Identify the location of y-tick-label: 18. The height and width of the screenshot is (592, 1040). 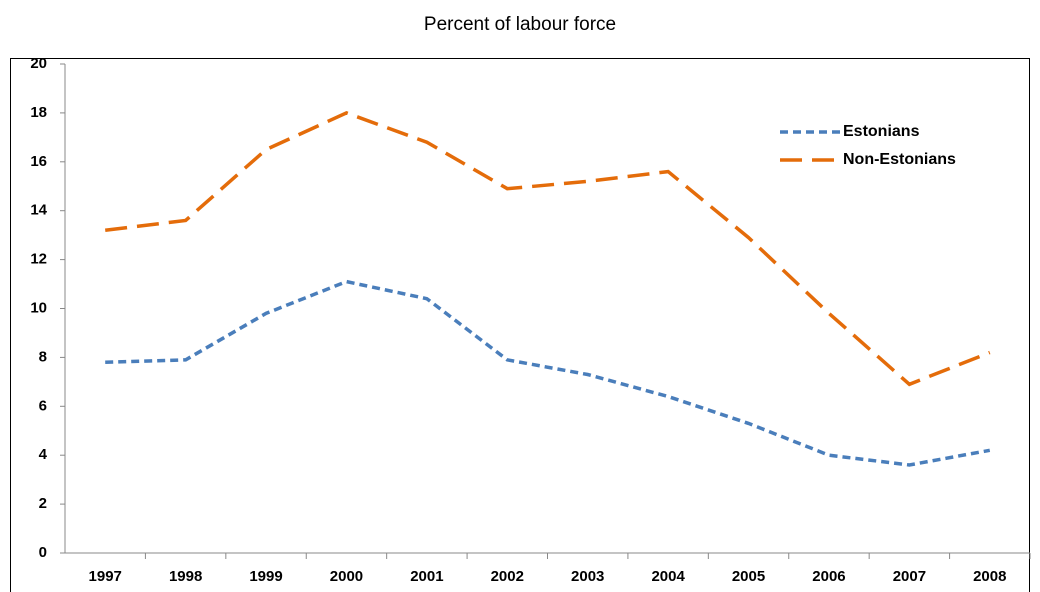
(38, 112).